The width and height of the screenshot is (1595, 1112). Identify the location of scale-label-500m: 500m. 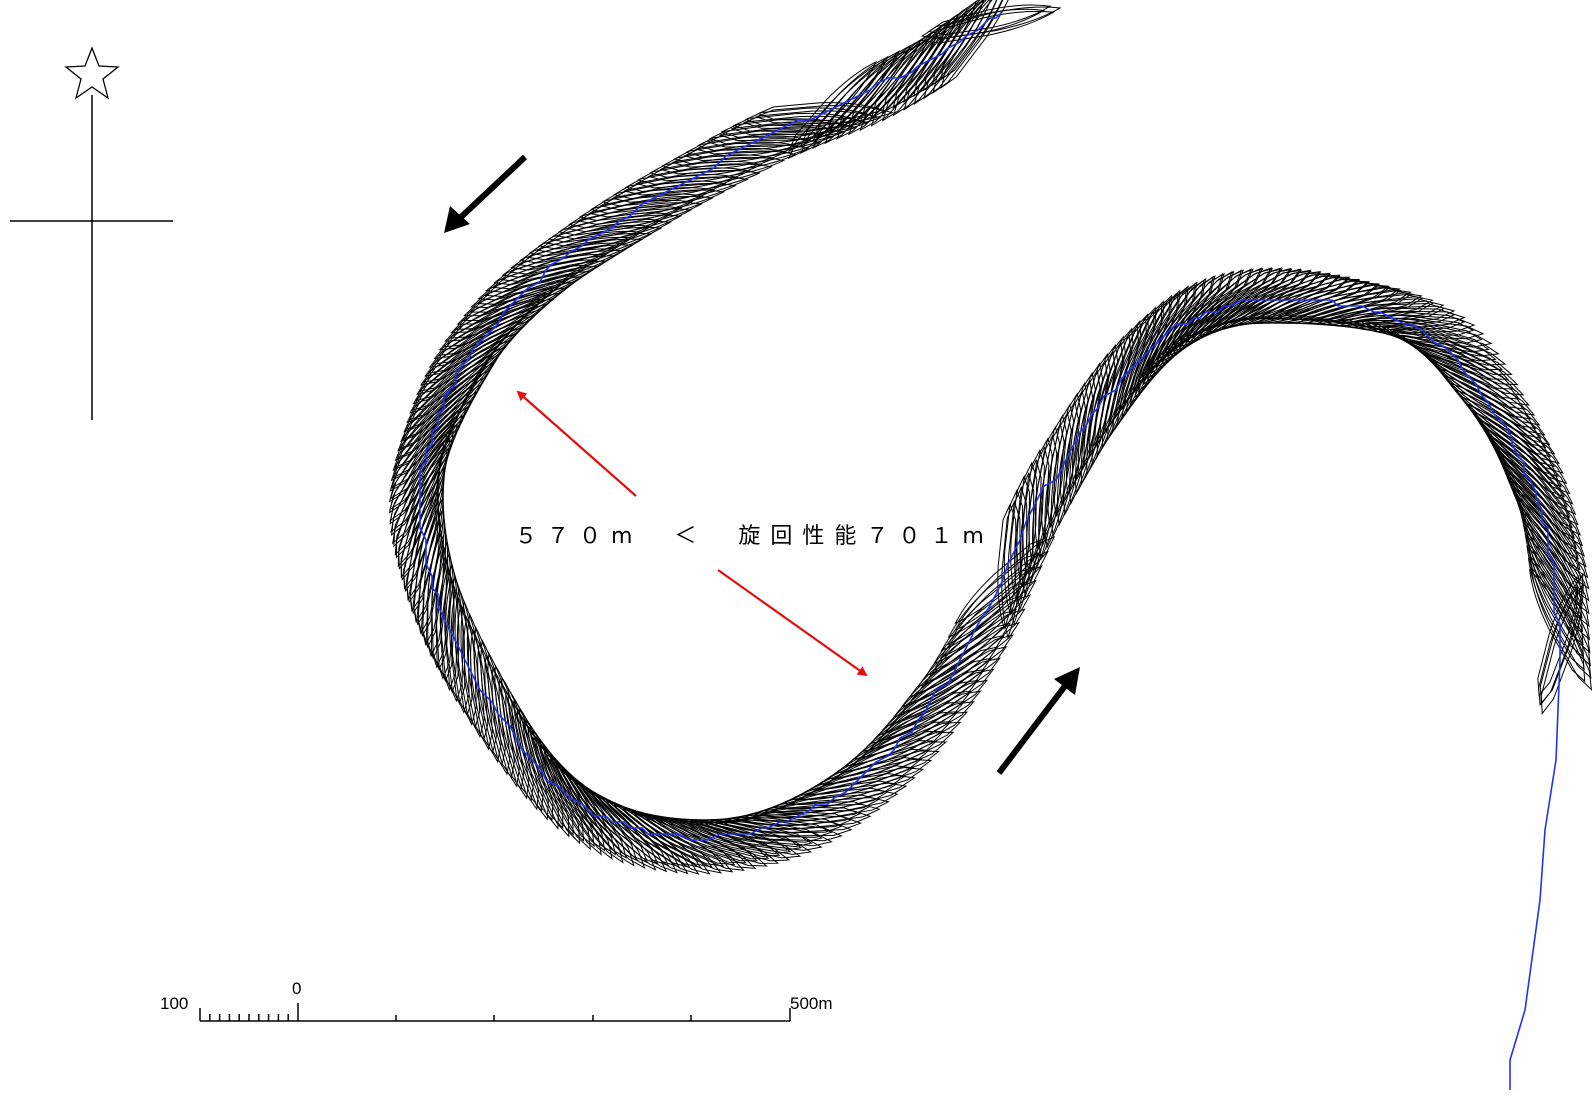
(811, 1003).